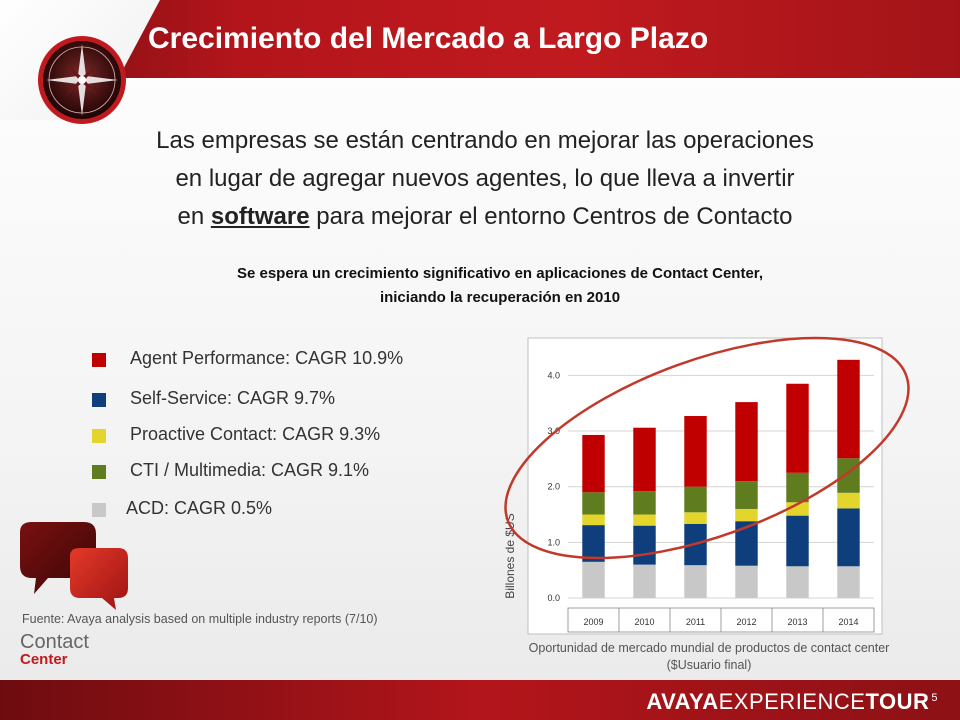 This screenshot has width=960, height=720. What do you see at coordinates (797, 487) in the screenshot?
I see `bar-segment-cti-multimedia-2013` at bounding box center [797, 487].